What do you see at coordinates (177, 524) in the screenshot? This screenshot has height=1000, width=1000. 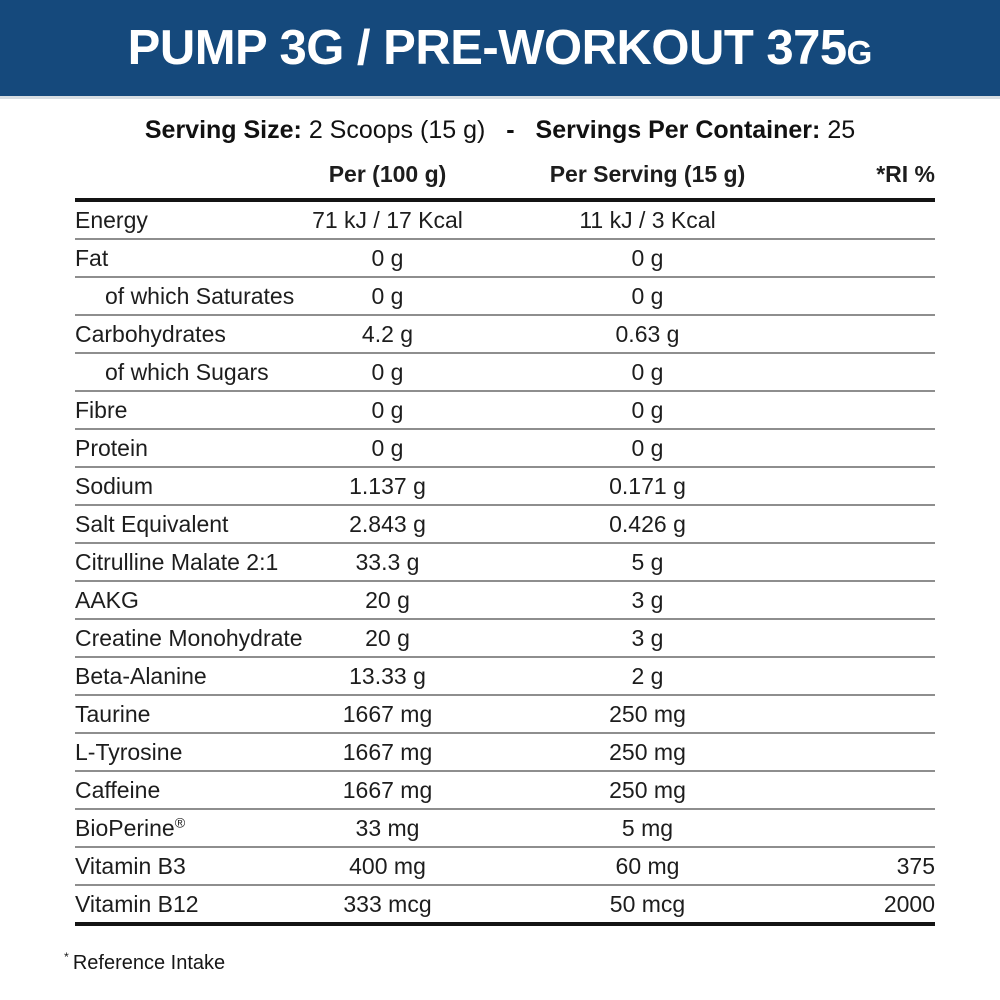 I see `nutrient-name: Salt Equivalent` at bounding box center [177, 524].